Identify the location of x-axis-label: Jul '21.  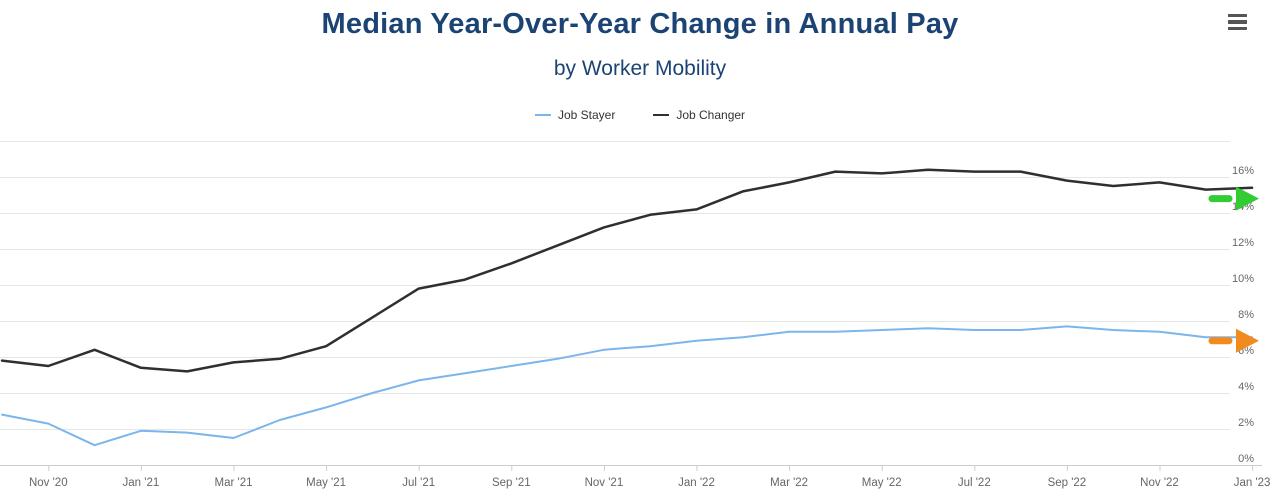
(418, 483).